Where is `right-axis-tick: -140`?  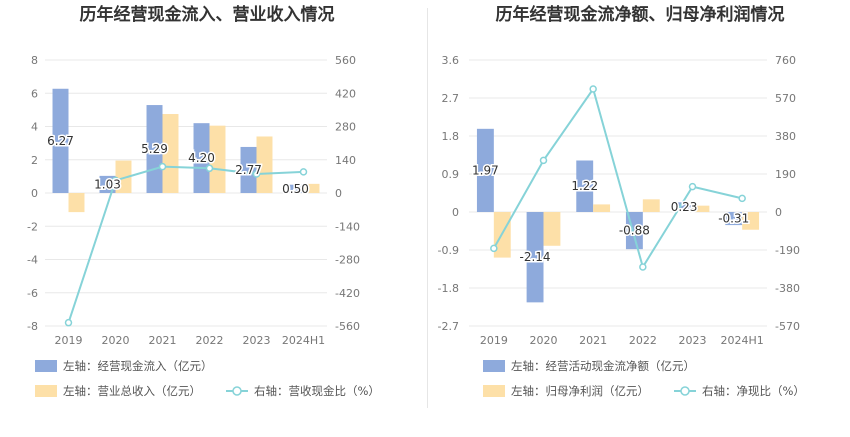 right-axis-tick: -140 is located at coordinates (347, 226).